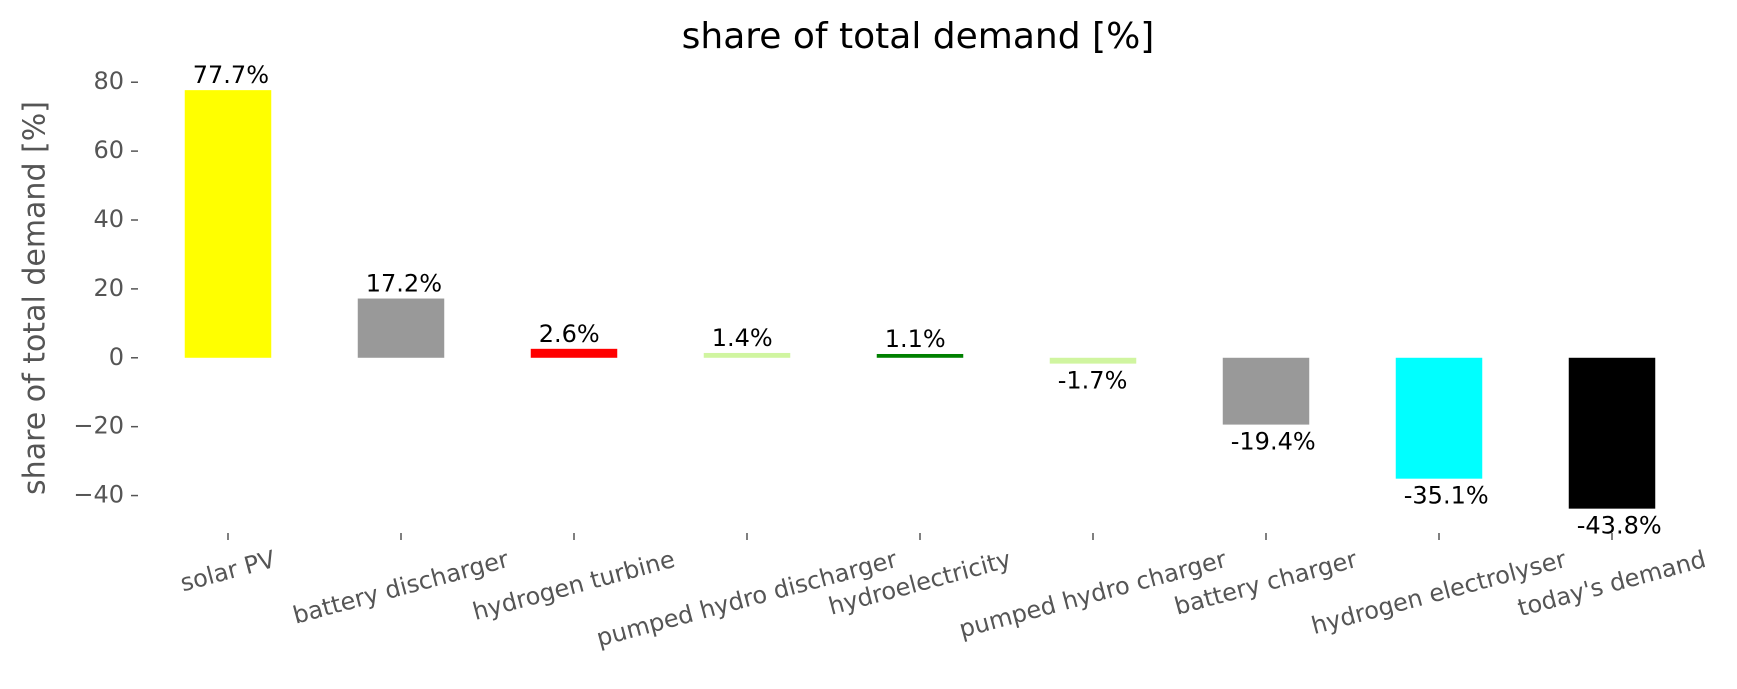  I want to click on value-label: 77.7%, so click(231, 75).